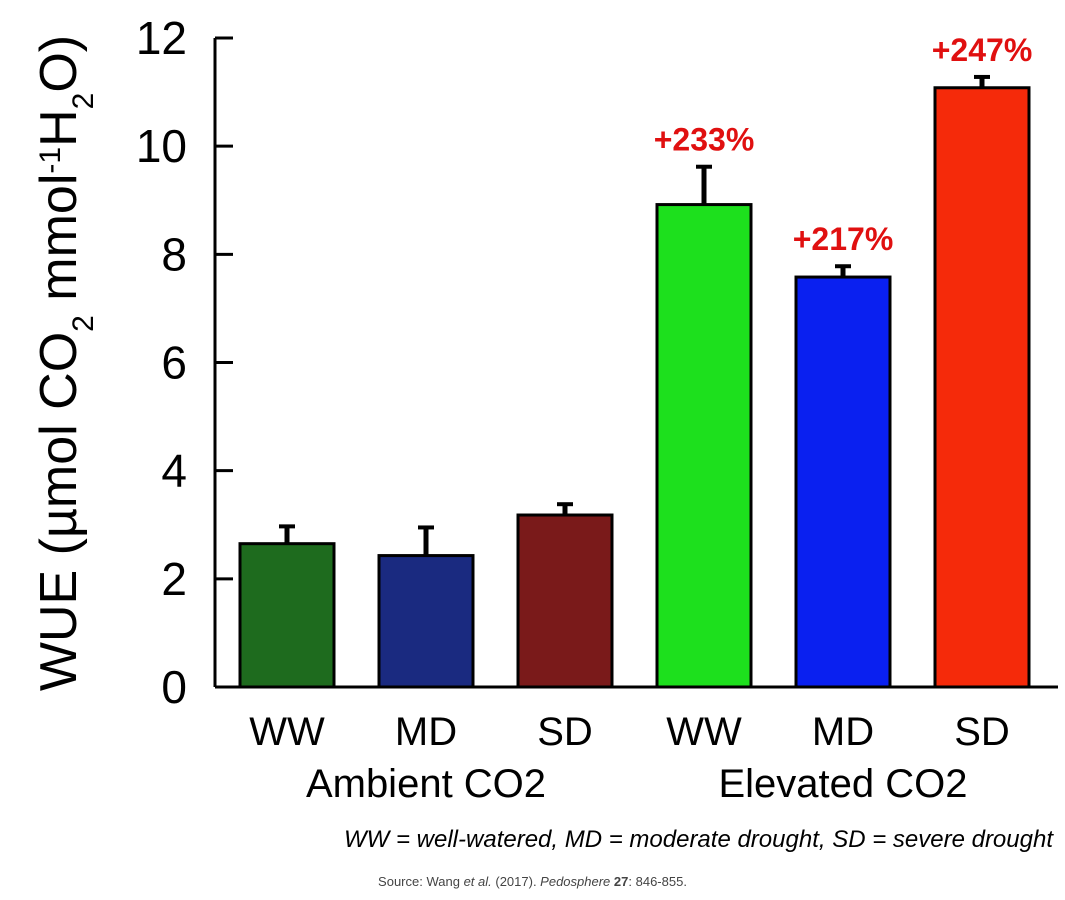  I want to click on source-year: (2017)., so click(516, 881).